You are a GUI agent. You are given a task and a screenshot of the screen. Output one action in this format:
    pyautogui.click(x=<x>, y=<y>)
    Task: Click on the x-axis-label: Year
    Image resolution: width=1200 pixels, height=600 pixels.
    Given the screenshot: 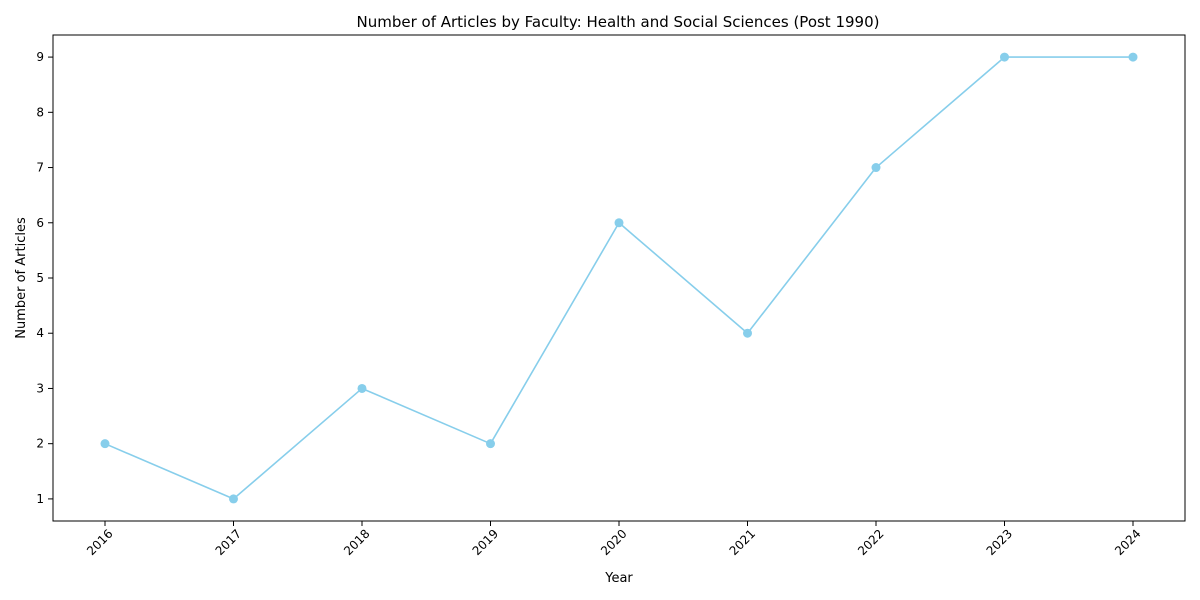 What is the action you would take?
    pyautogui.click(x=618, y=578)
    